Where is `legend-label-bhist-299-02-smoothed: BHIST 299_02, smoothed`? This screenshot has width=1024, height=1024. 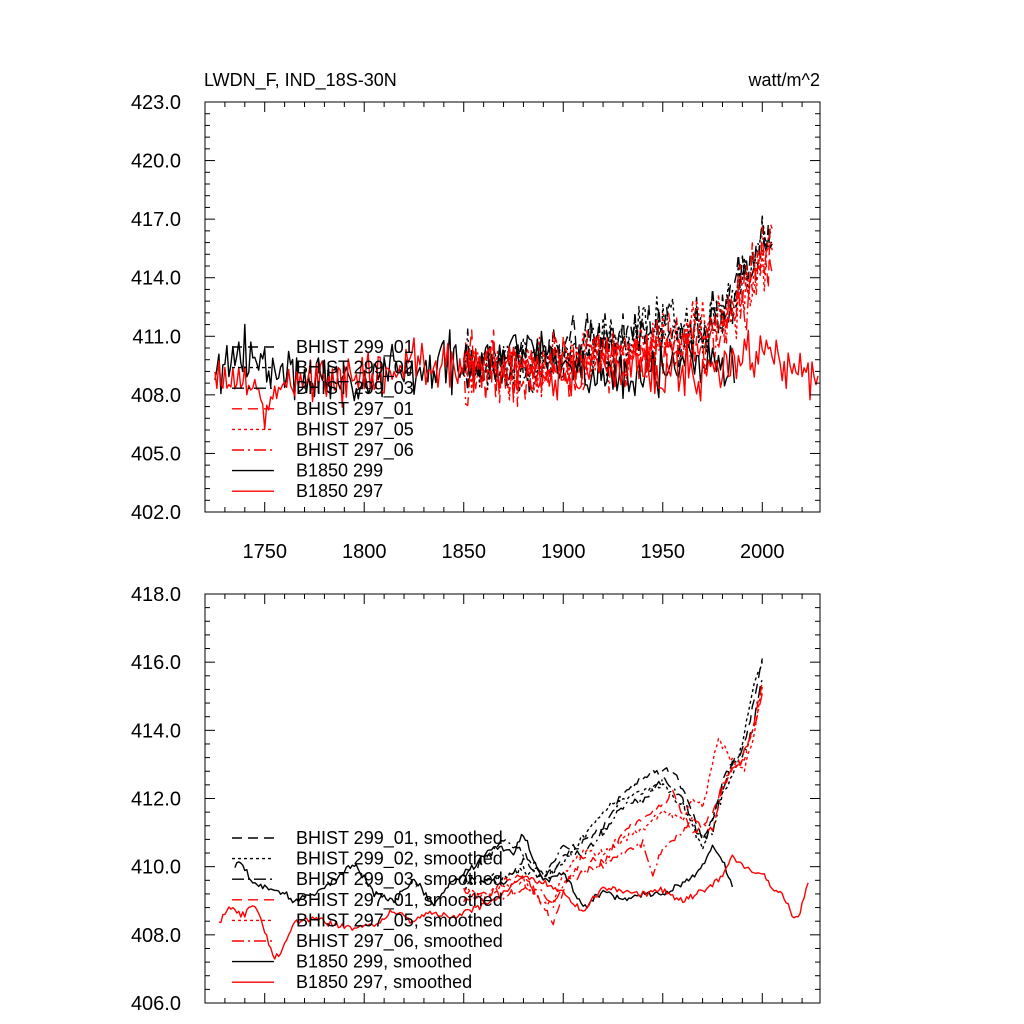
legend-label-bhist-299-02-smoothed: BHIST 299_02, smoothed is located at coordinates (399, 859).